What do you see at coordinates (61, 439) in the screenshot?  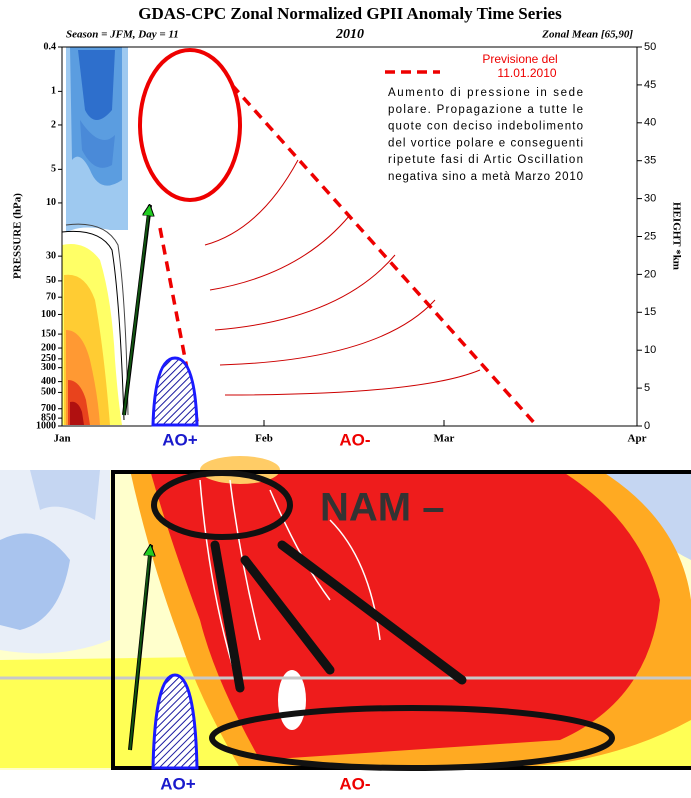 I see `x-tick-label: Jan` at bounding box center [61, 439].